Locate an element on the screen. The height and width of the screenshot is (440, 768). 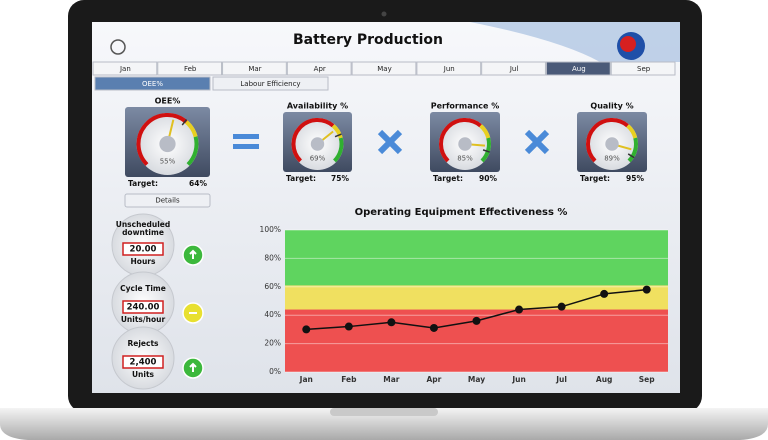
details-button-label: Details is located at coordinates (167, 201).